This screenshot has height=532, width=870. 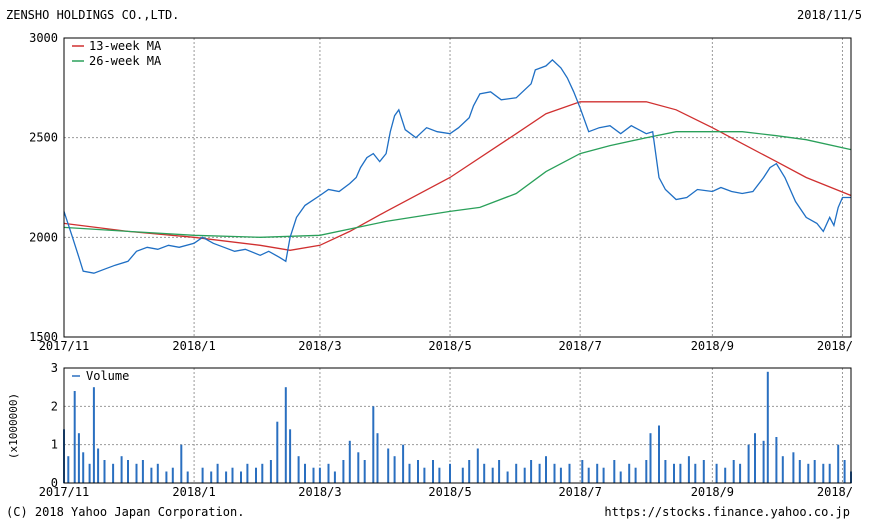 I want to click on price-y-tick-label: 3000, so click(x=43, y=38).